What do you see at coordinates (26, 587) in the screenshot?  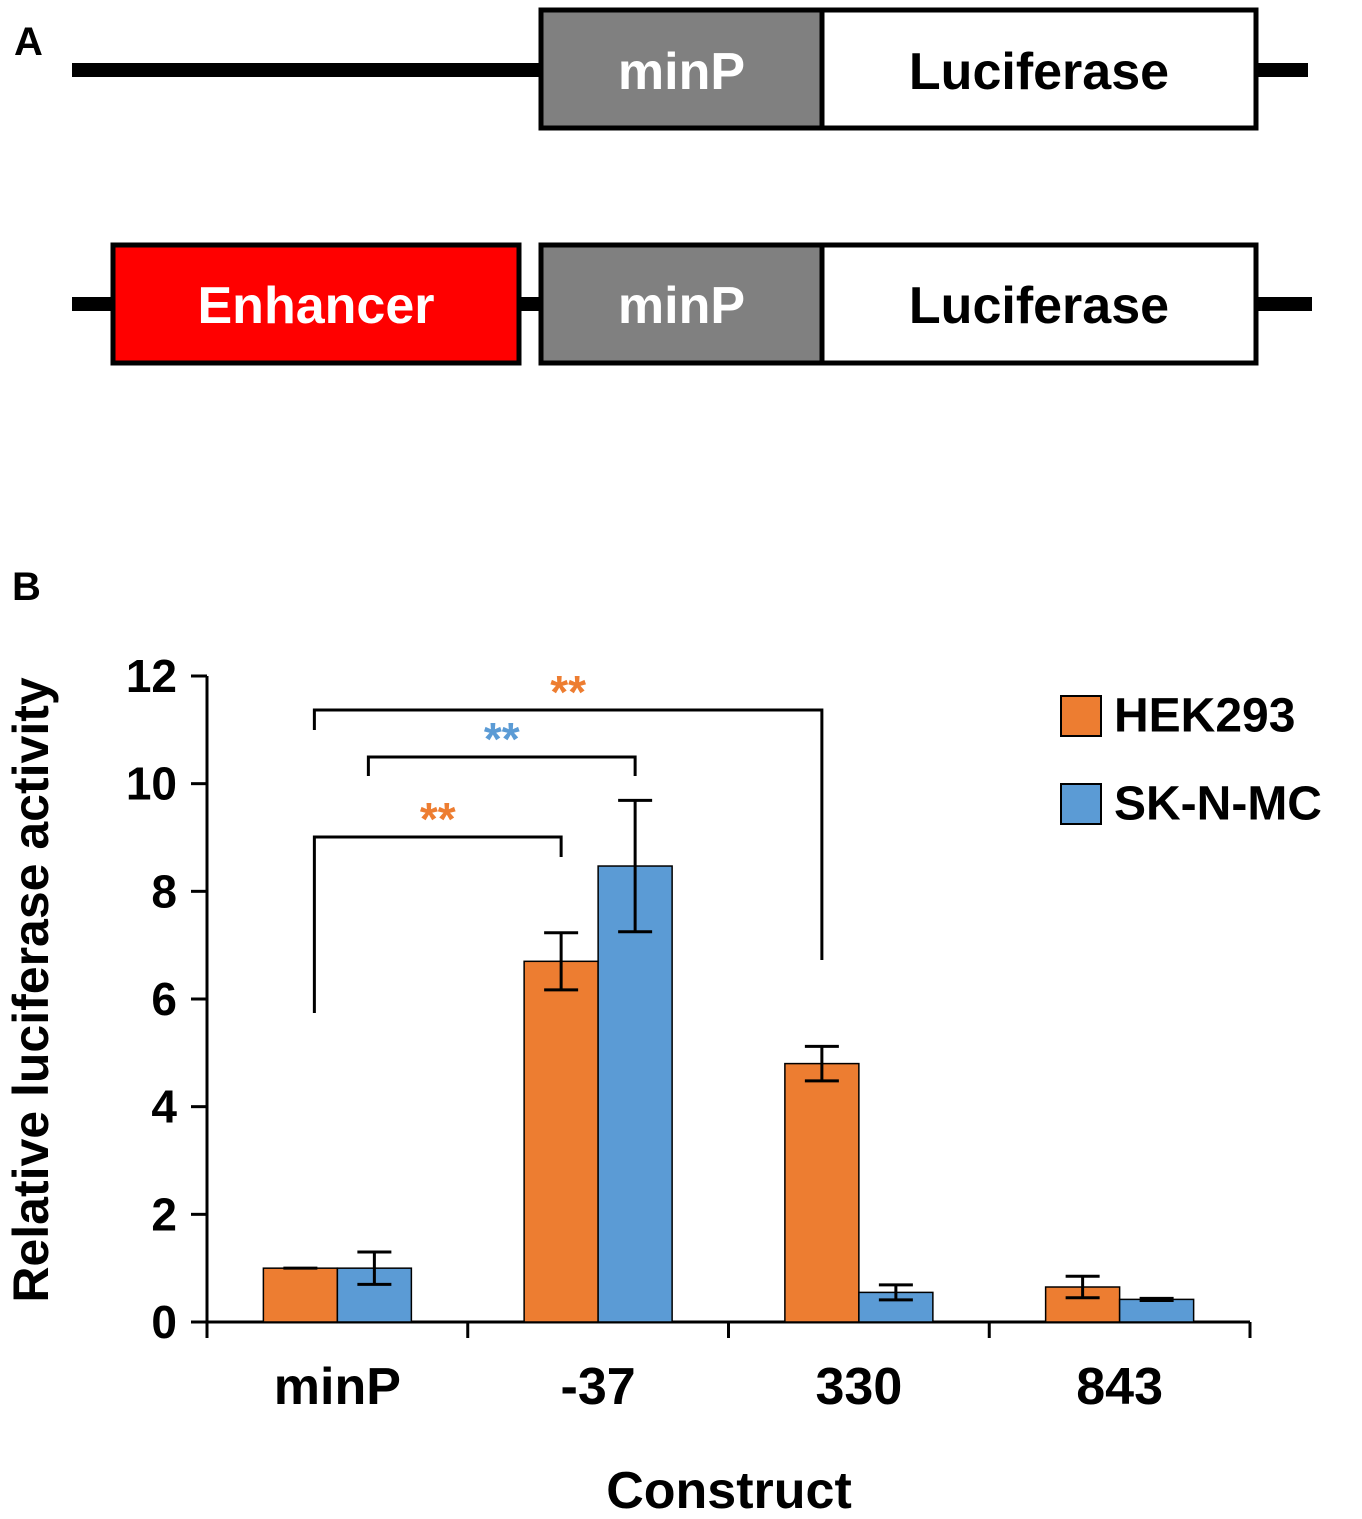 I see `panel-b-letter: B` at bounding box center [26, 587].